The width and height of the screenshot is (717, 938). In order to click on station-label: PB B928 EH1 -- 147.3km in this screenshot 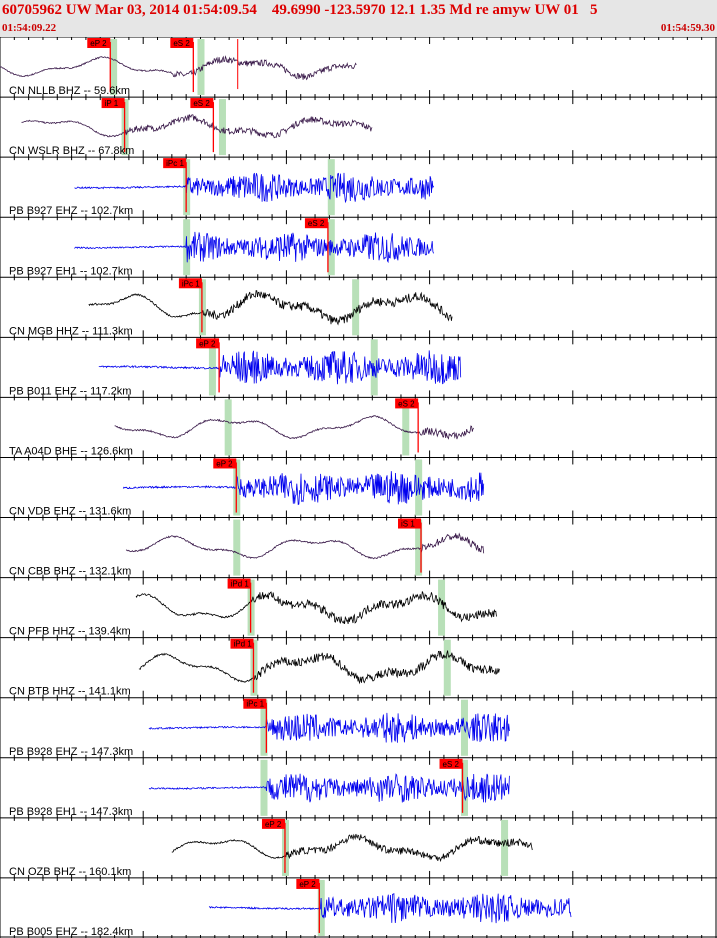, I will do `click(71, 812)`.